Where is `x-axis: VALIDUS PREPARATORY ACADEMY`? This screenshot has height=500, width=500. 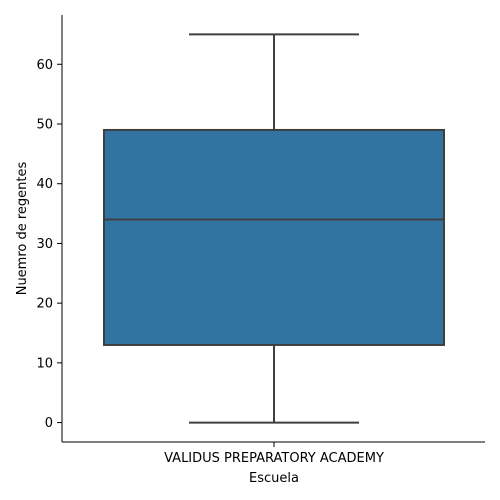 x-axis: VALIDUS PREPARATORY ACADEMY is located at coordinates (273, 453).